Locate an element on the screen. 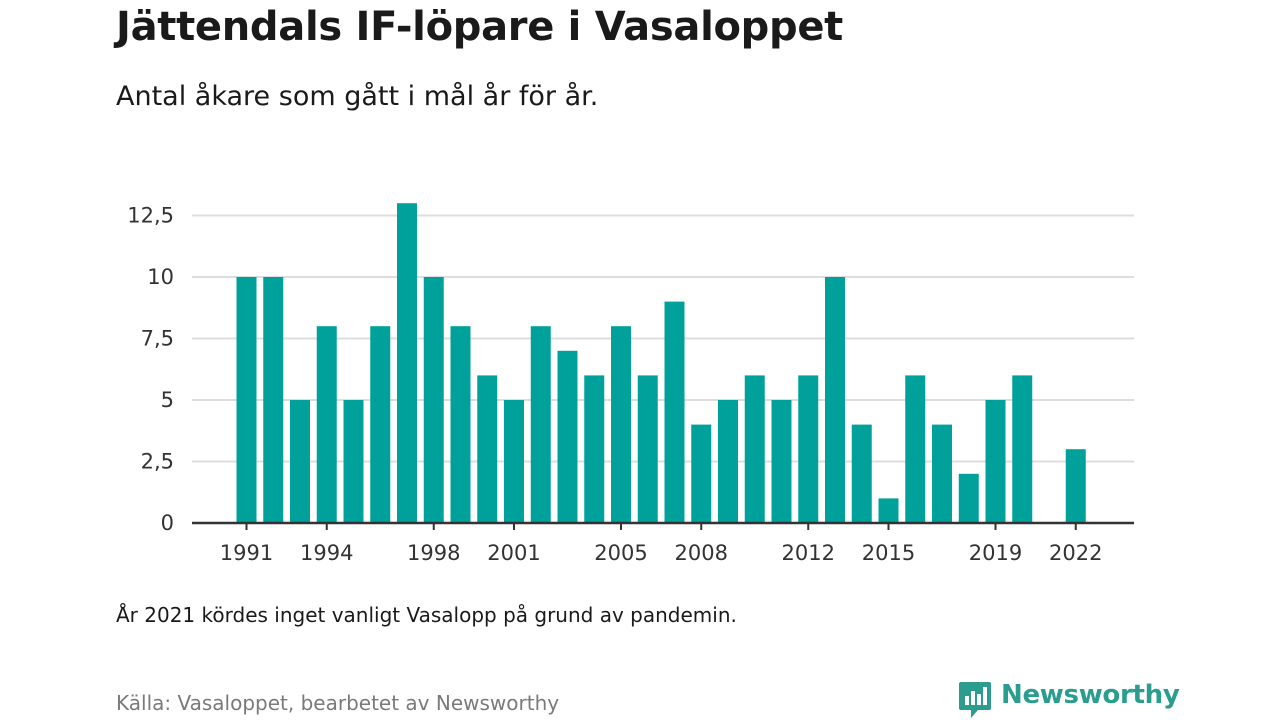 The height and width of the screenshot is (720, 1280). chart-subtitle: Antal åkare som gått i mål år för år. is located at coordinates (357, 96).